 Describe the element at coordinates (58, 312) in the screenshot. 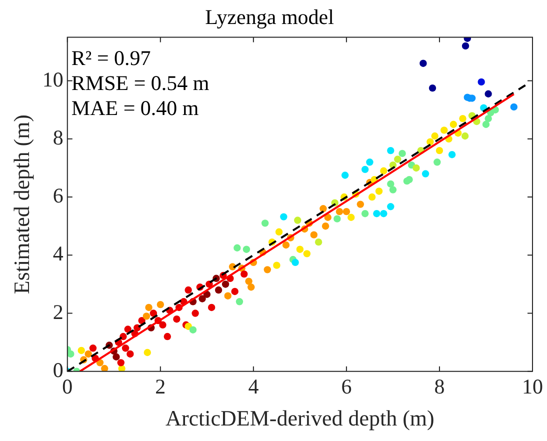

I see `y-tick-label: 2` at that location.